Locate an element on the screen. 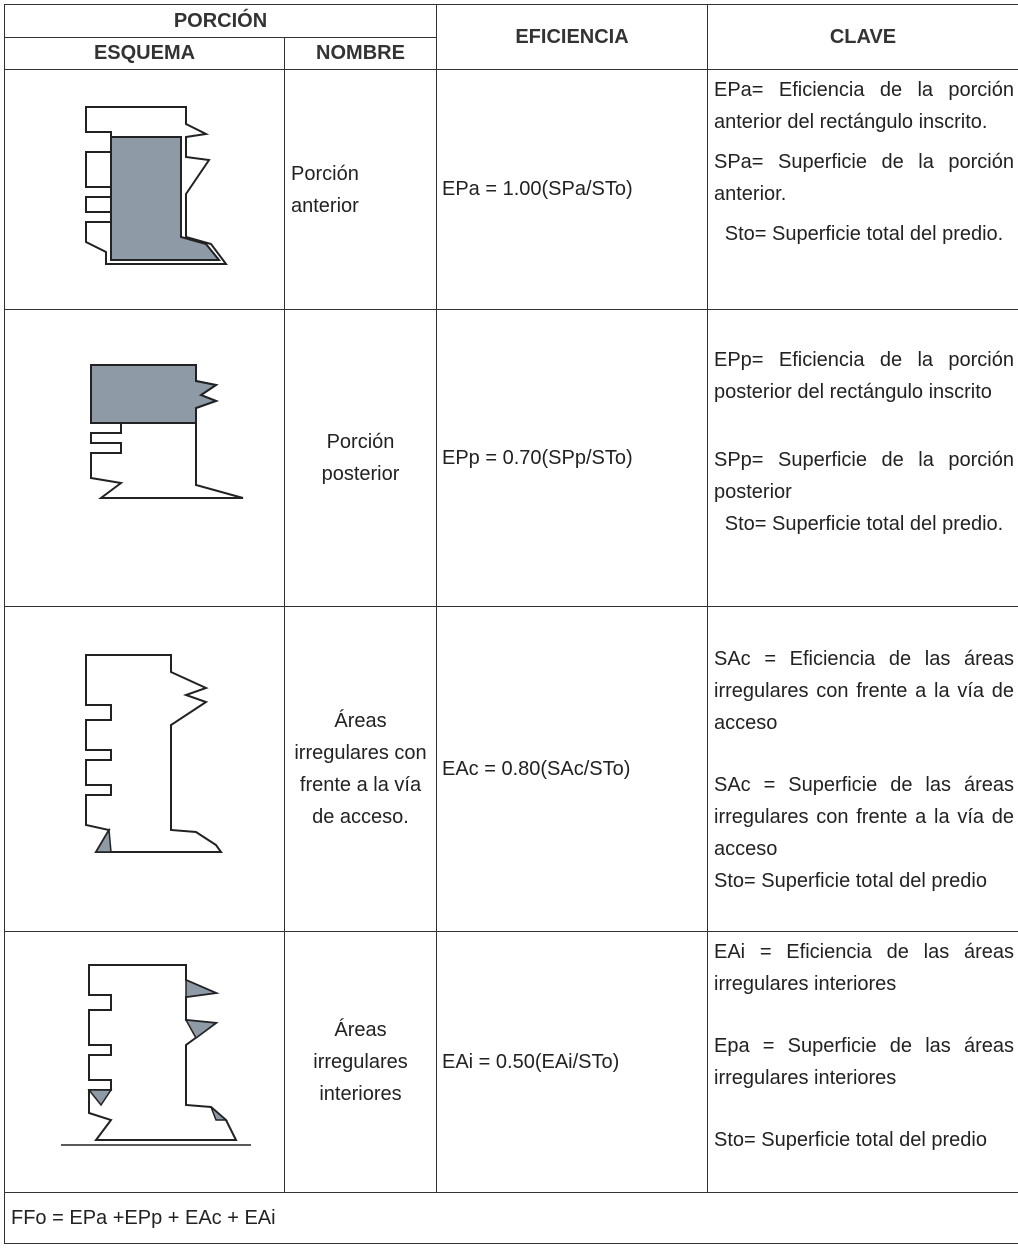  header-nombre: NOMBRE is located at coordinates (360, 53).